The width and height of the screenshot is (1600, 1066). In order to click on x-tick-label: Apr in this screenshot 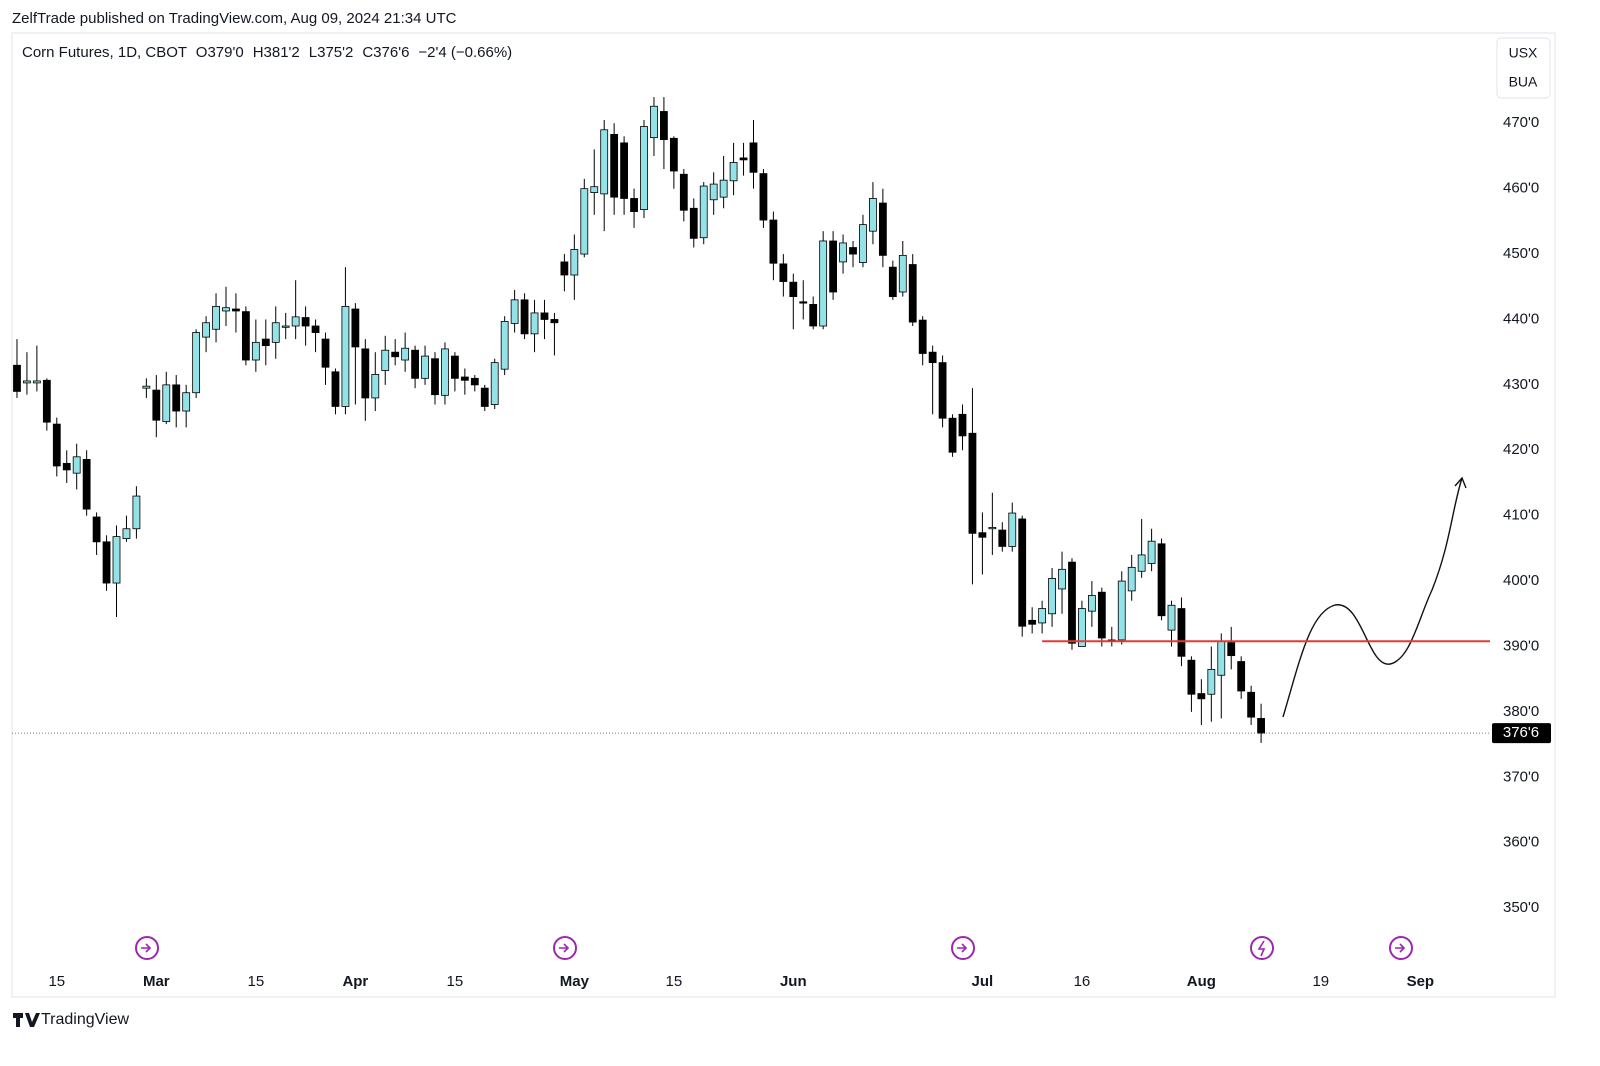, I will do `click(355, 981)`.